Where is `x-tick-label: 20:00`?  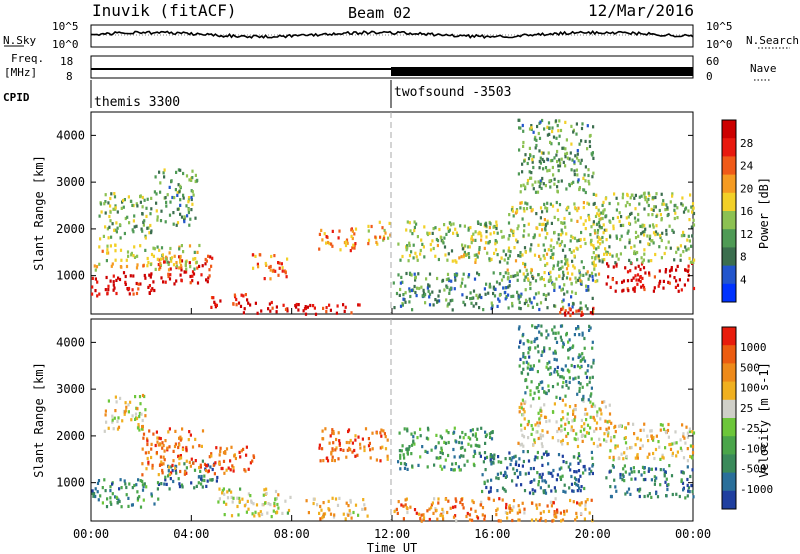 x-tick-label: 20:00 is located at coordinates (593, 534).